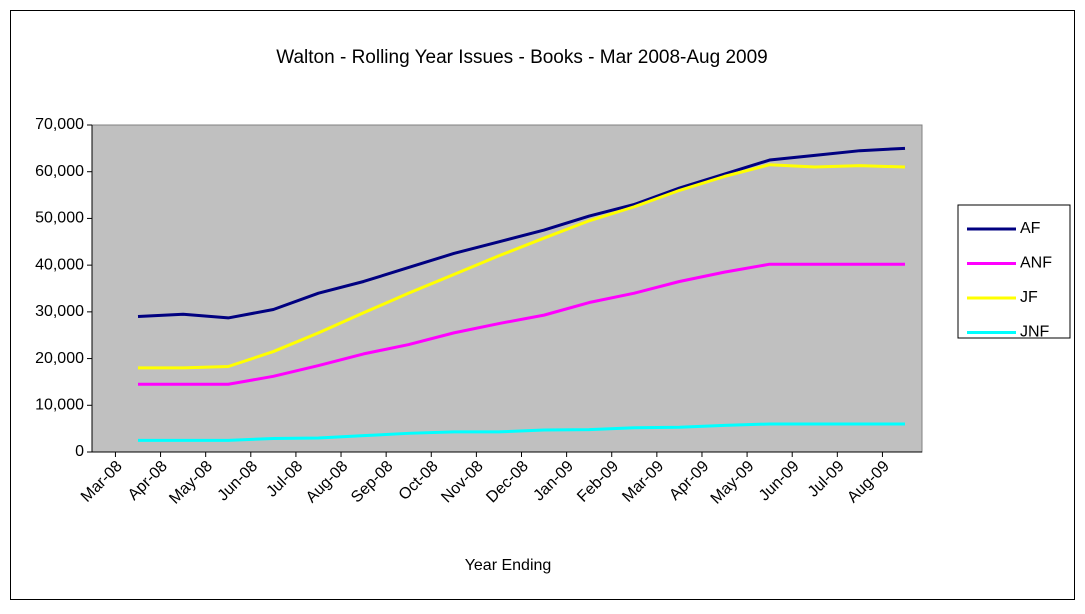  What do you see at coordinates (1036, 263) in the screenshot?
I see `legend-label: ANF` at bounding box center [1036, 263].